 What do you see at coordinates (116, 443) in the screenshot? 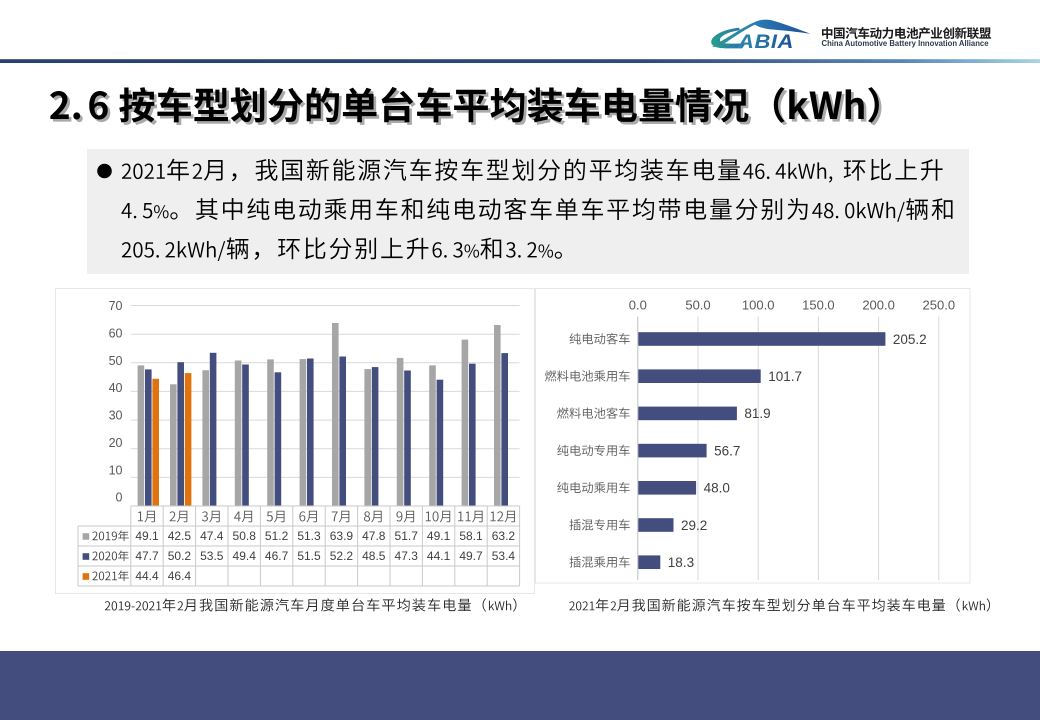
I see `svg-text: 20` at bounding box center [116, 443].